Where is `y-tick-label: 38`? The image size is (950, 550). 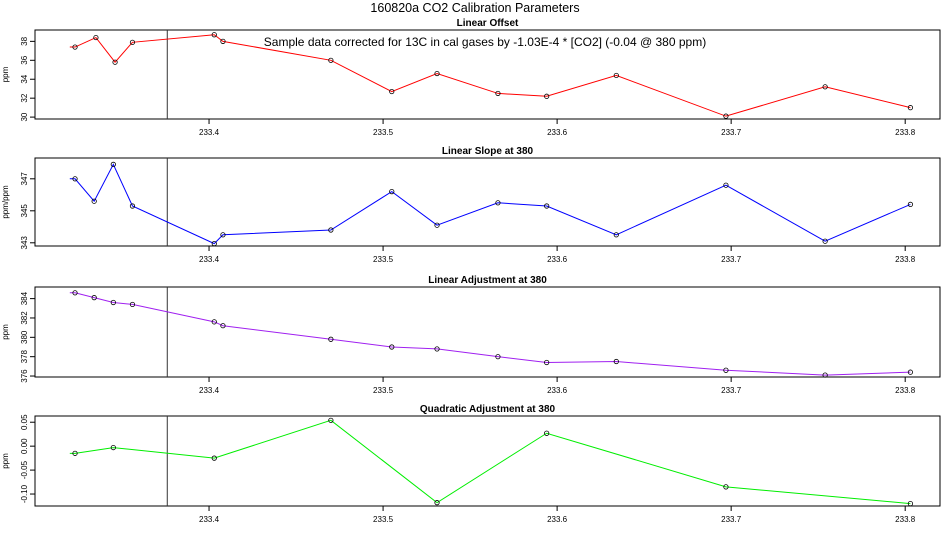 y-tick-label: 38 is located at coordinates (24, 40).